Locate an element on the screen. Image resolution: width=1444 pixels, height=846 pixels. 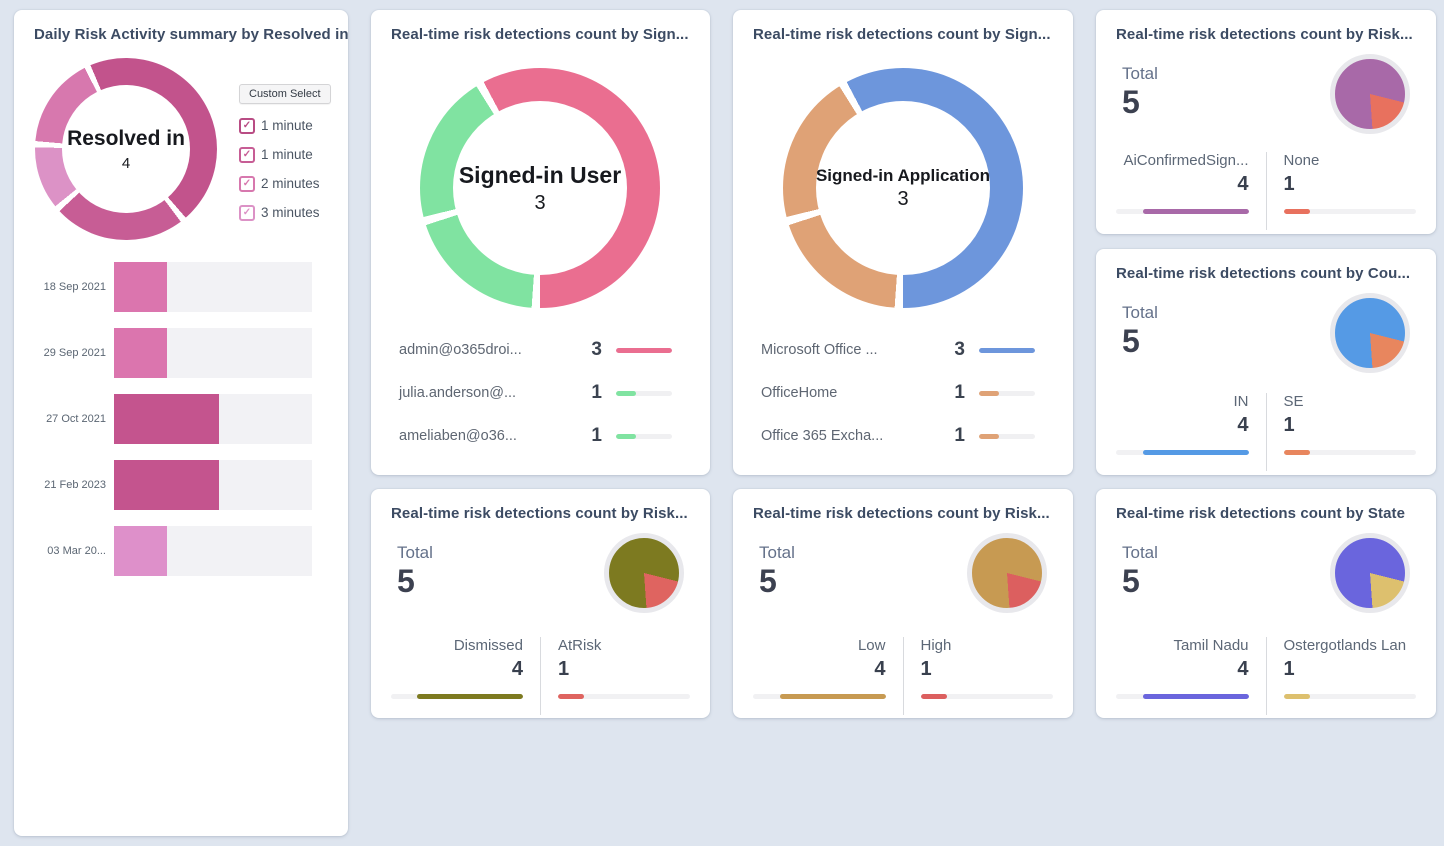
bar-date-label: 29 Sep 2021 is located at coordinates (74, 353).